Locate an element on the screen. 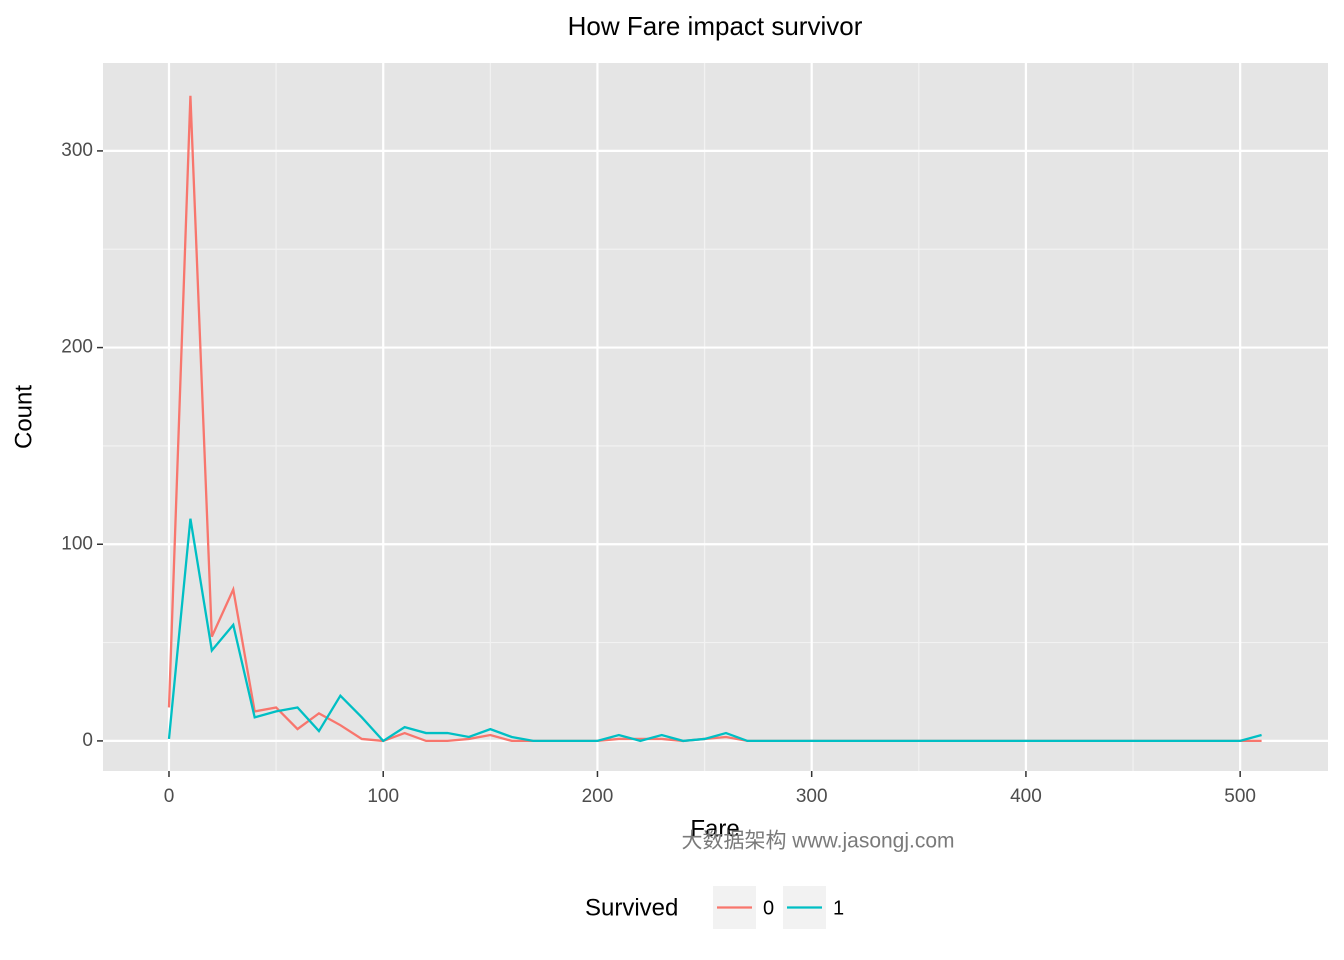 The image size is (1344, 960). y-tick-label: 300 is located at coordinates (77, 150).